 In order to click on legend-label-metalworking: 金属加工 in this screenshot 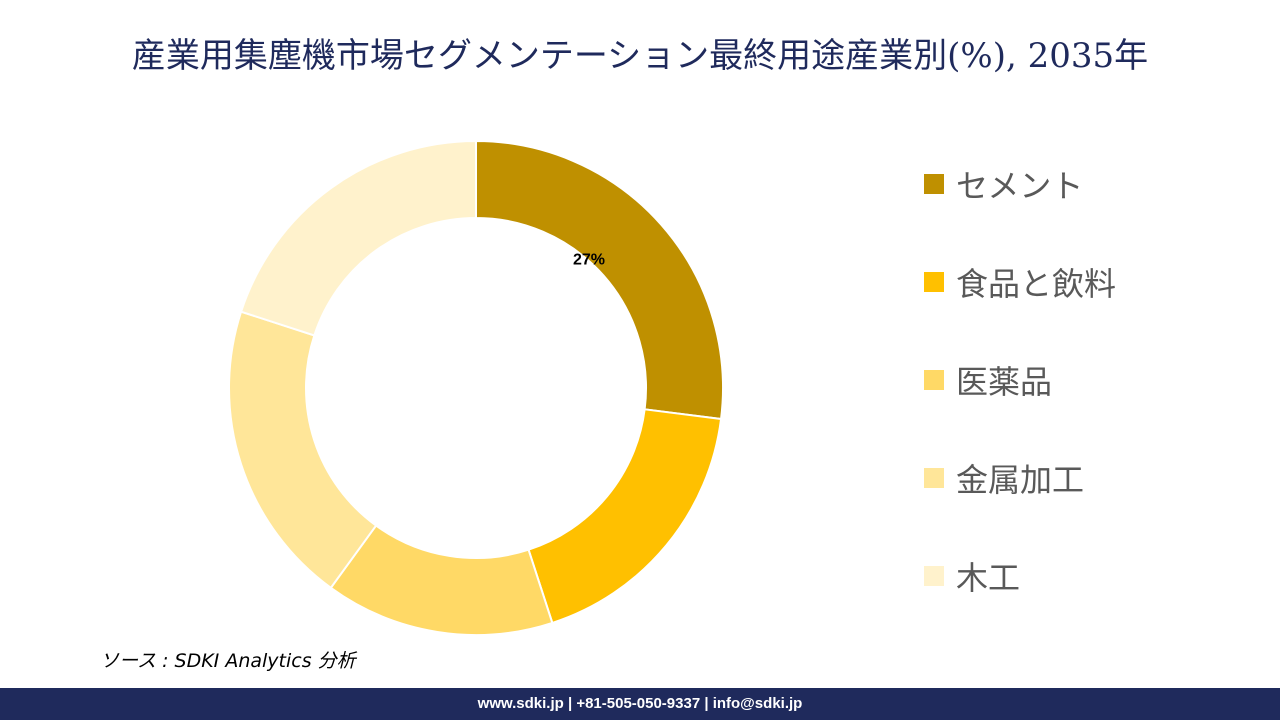, I will do `click(1020, 480)`.